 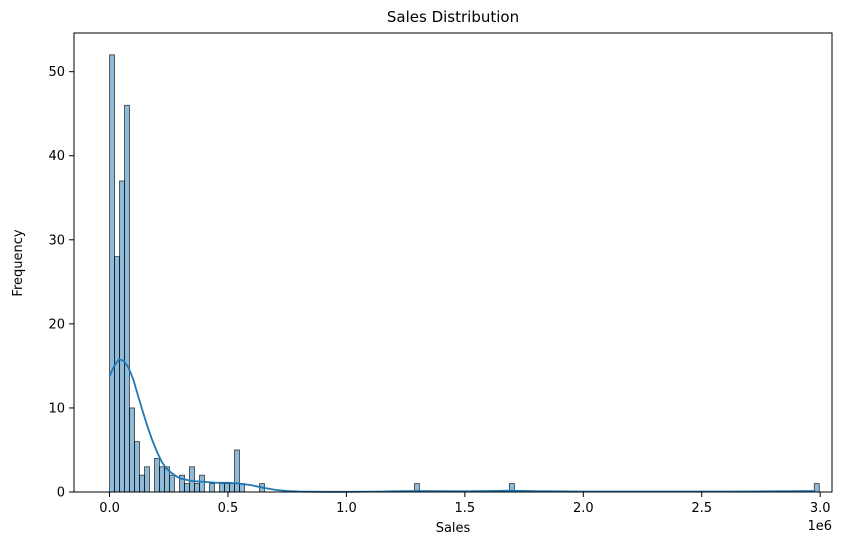 What do you see at coordinates (346, 508) in the screenshot?
I see `x-tick-label-2: 1.0` at bounding box center [346, 508].